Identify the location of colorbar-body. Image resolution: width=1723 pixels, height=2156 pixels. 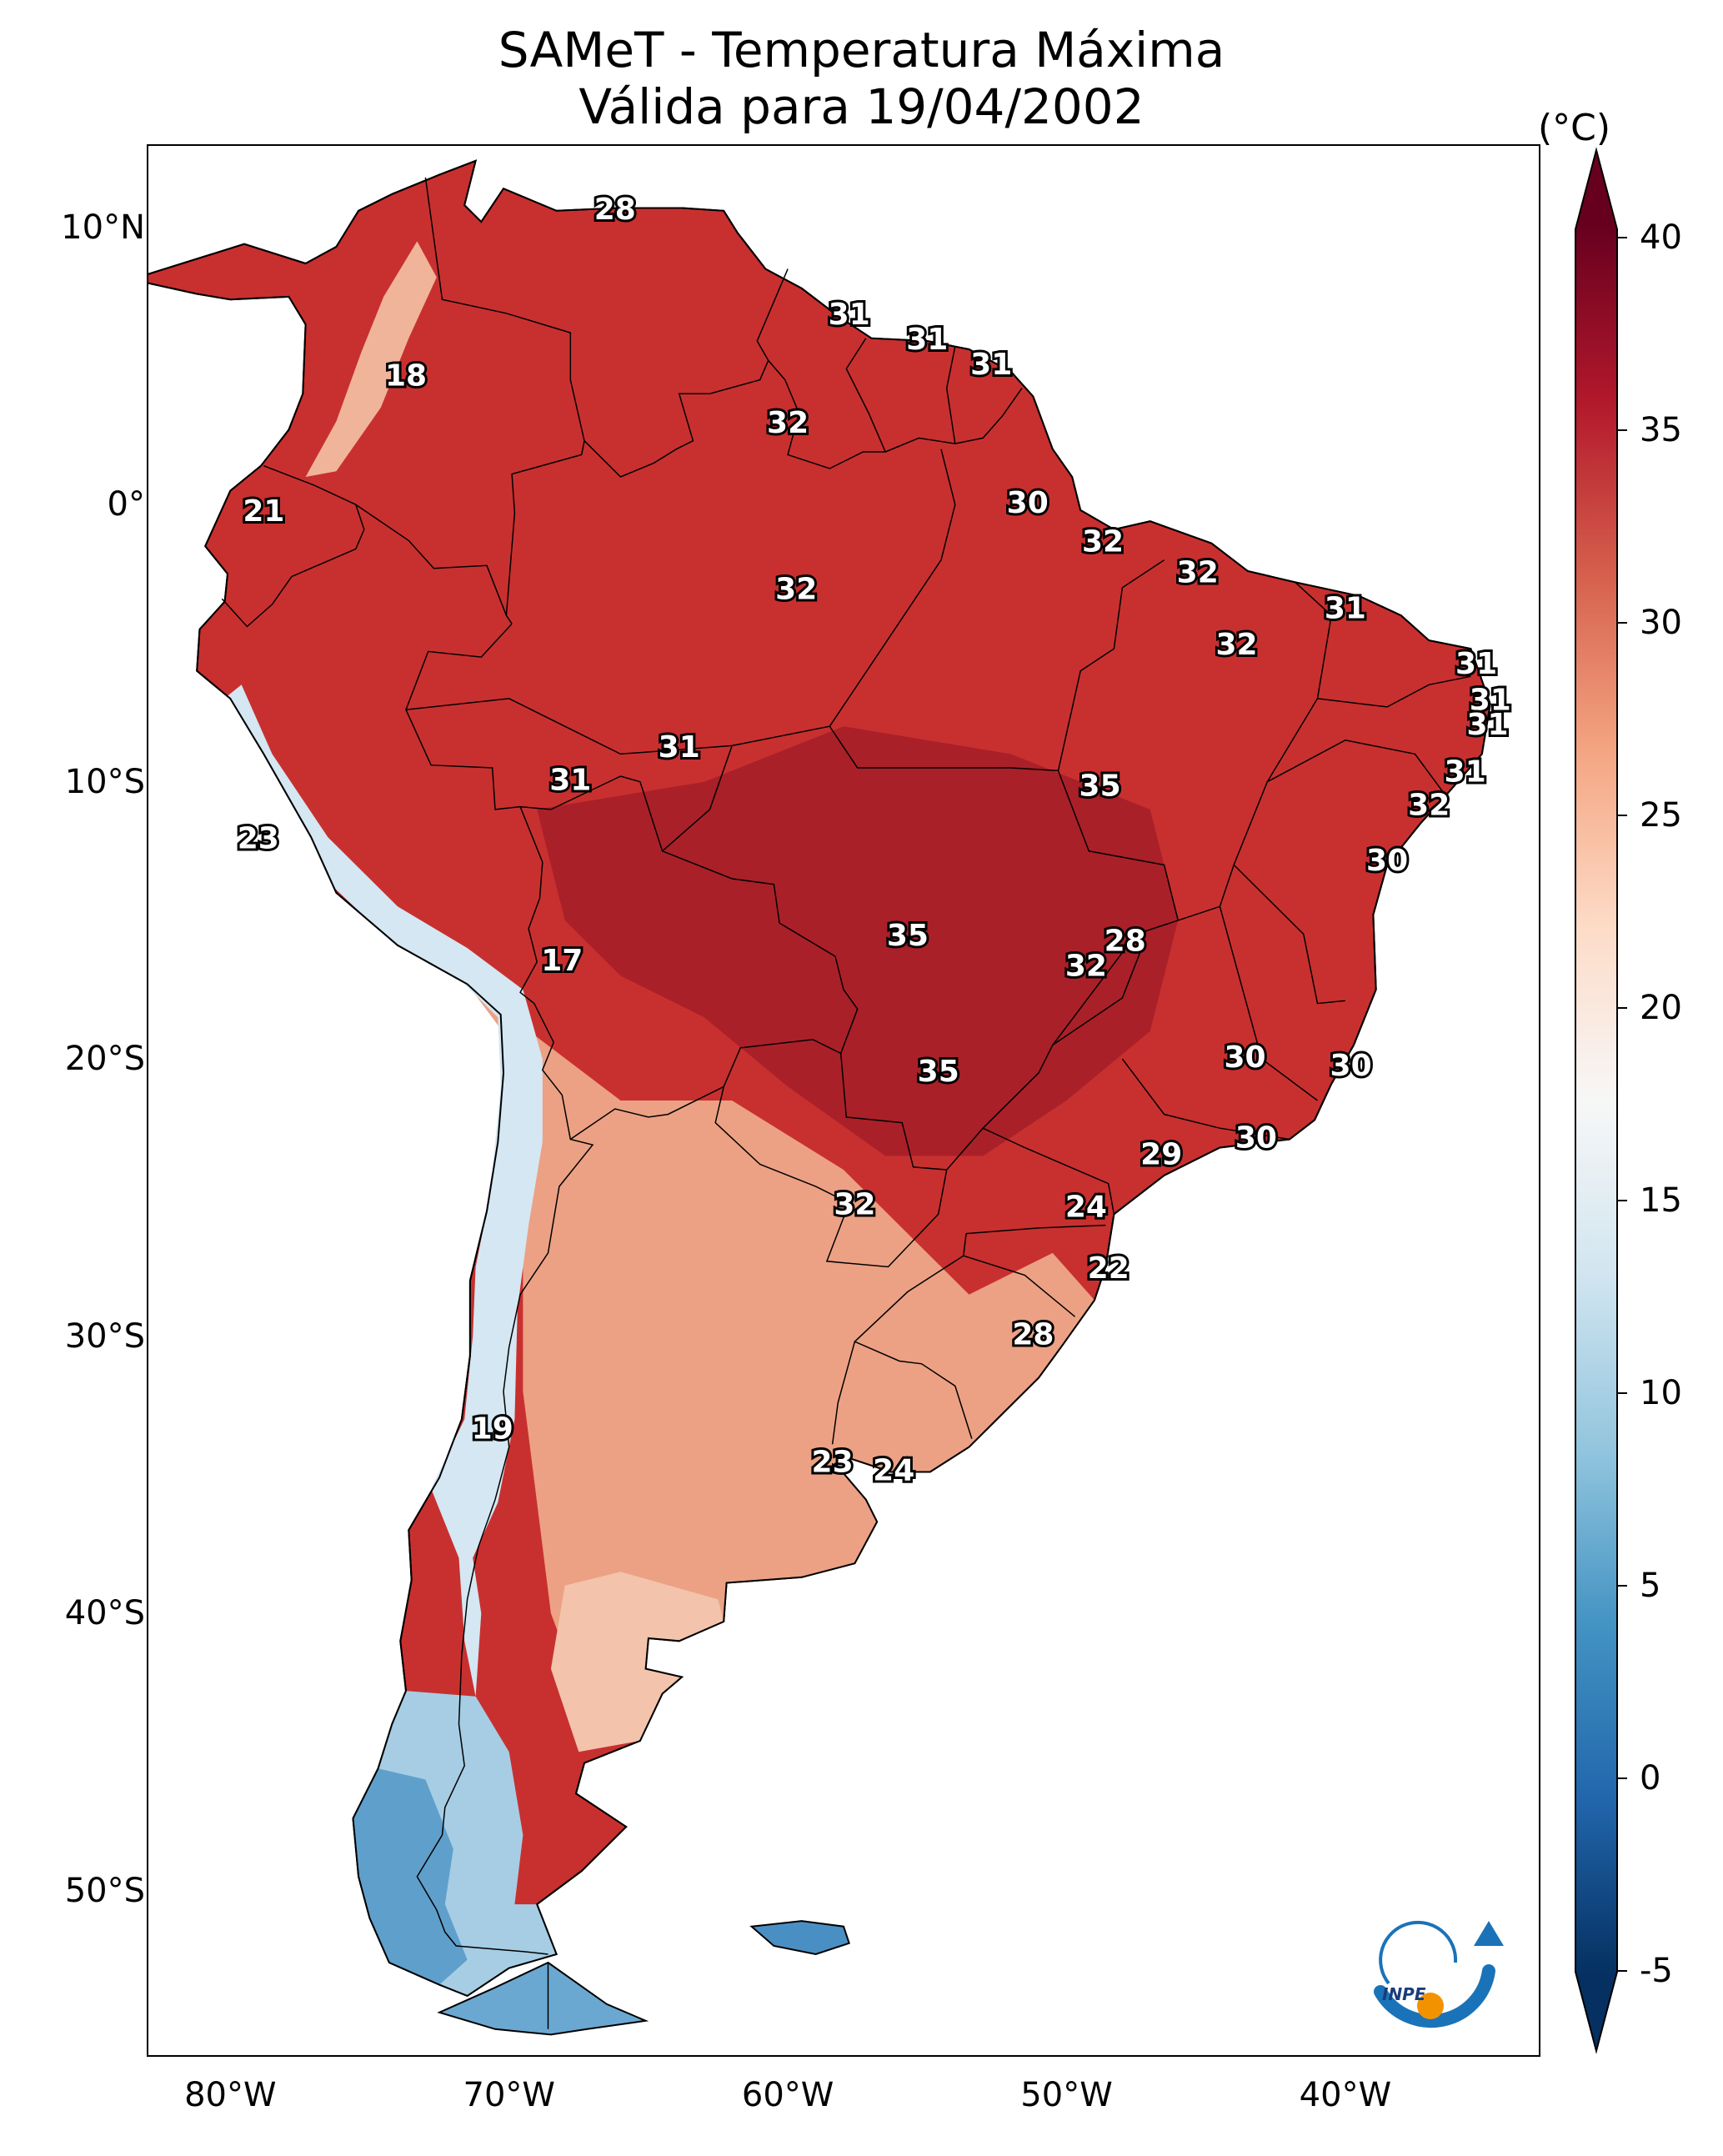
(1596, 1100).